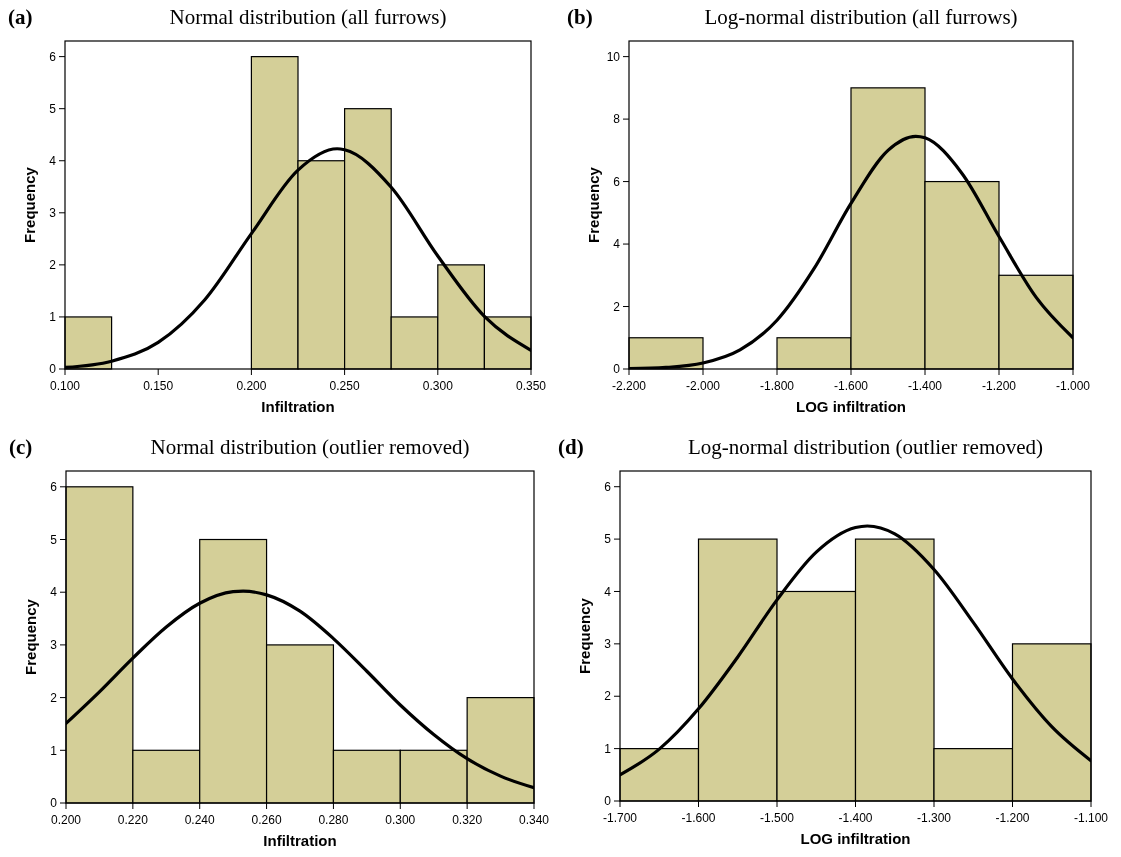 The image size is (1121, 857). Describe the element at coordinates (308, 17) in the screenshot. I see `chart-title: Normal distribution (all furrows)` at that location.